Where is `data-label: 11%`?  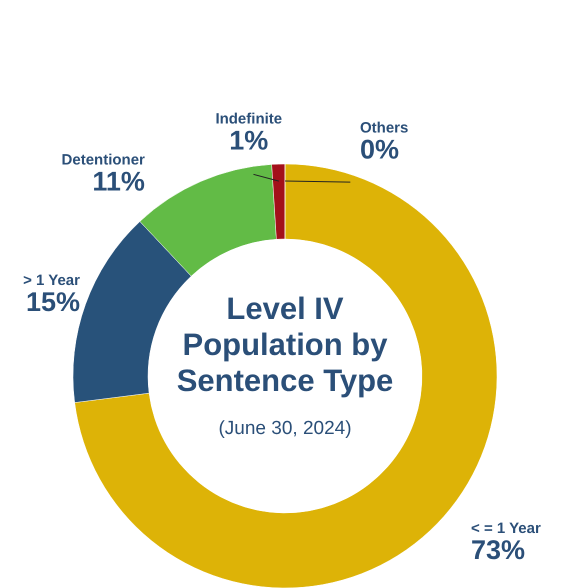 data-label: 11% is located at coordinates (118, 181).